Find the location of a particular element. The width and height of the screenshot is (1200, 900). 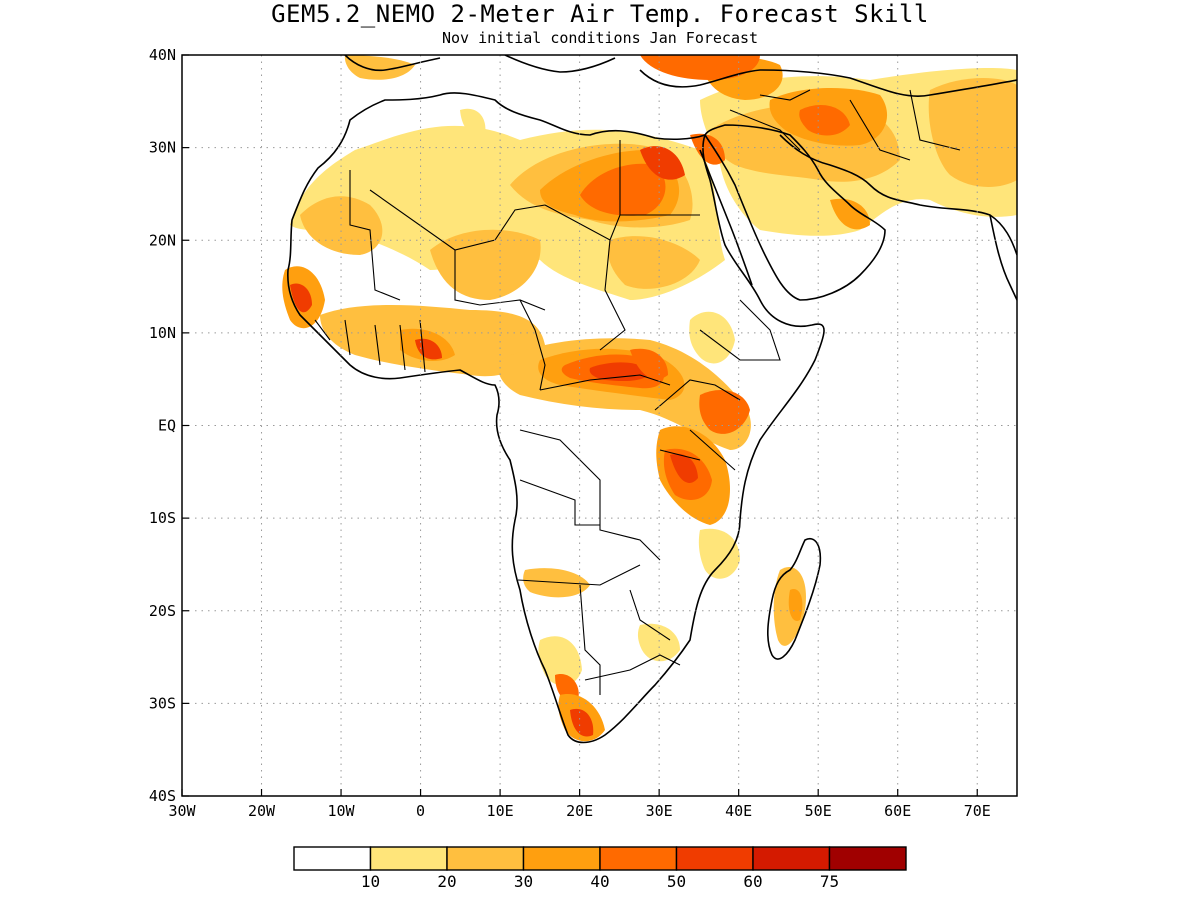

lat-tick-label: 20N is located at coordinates (162, 240).